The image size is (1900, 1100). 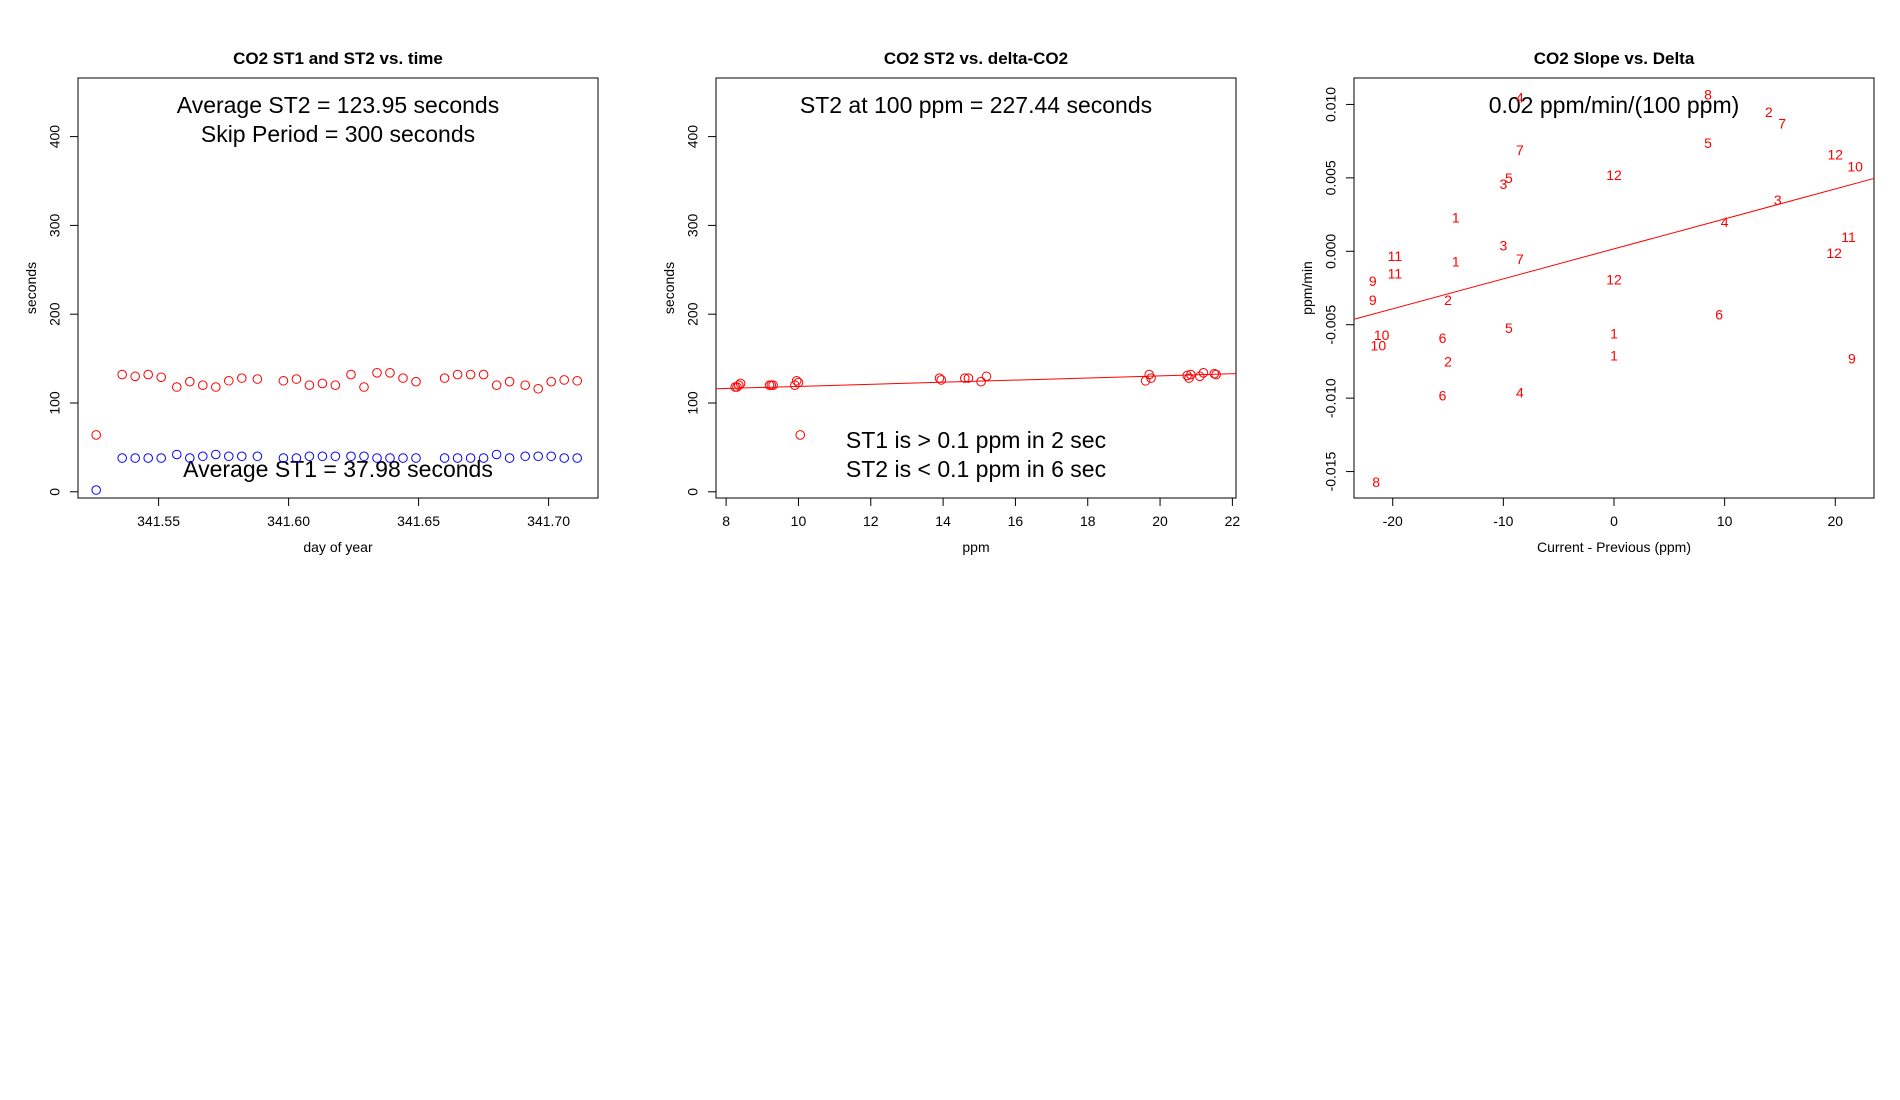 I want to click on chart-title: CO2 Slope vs. Delta, so click(x=1614, y=58).